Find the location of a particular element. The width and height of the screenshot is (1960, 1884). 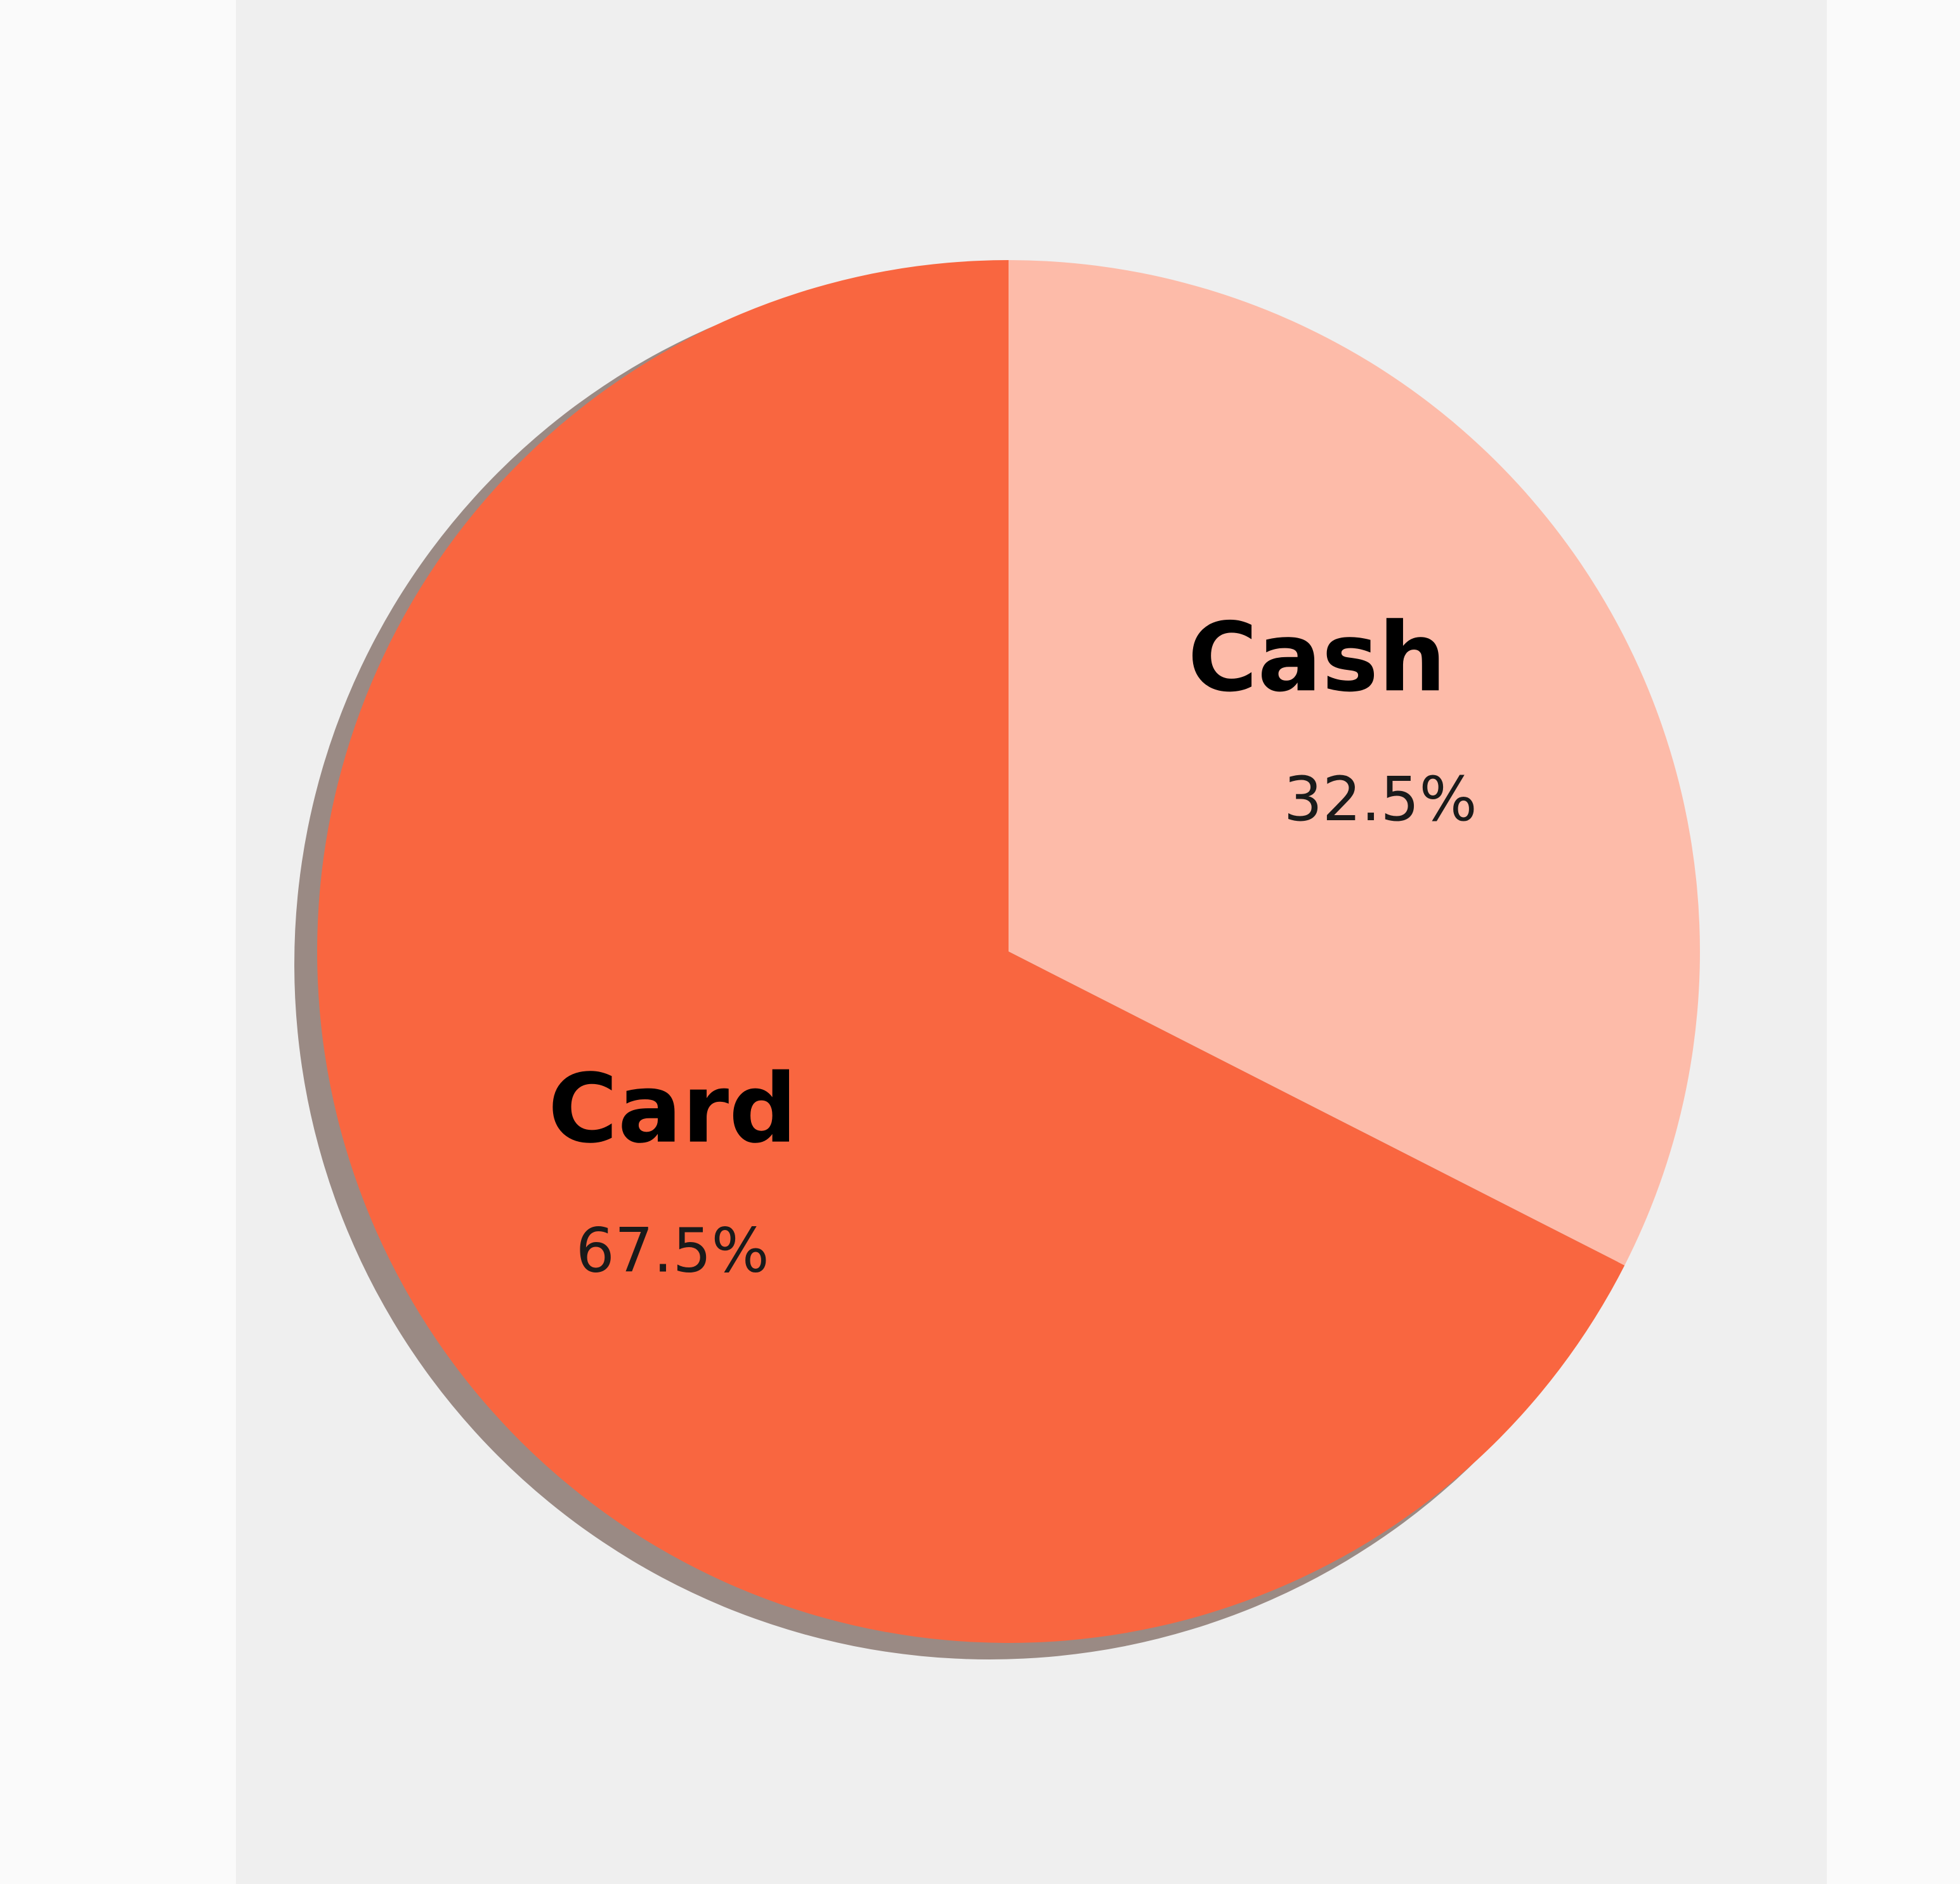

slice-value-cash: 32.5% is located at coordinates (1380, 799).